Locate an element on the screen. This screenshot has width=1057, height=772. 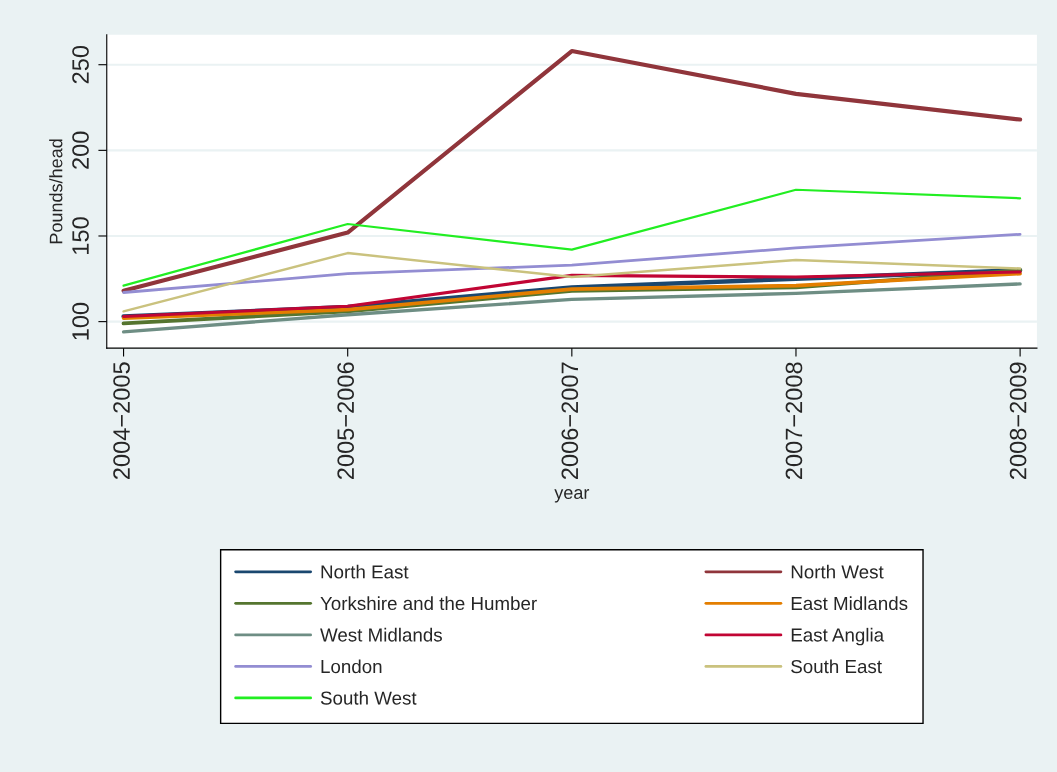
x-tick-label: 2008−2009 is located at coordinates (1018, 421).